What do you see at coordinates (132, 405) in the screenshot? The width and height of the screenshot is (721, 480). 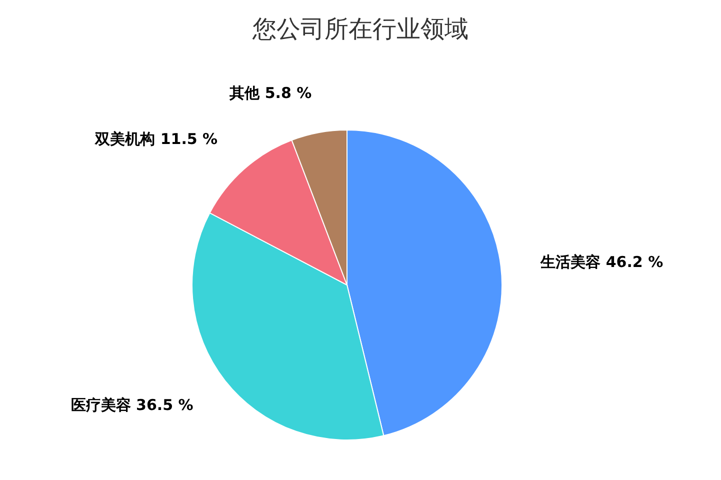 I see `slice-label: 医疗美容 36.5 %` at bounding box center [132, 405].